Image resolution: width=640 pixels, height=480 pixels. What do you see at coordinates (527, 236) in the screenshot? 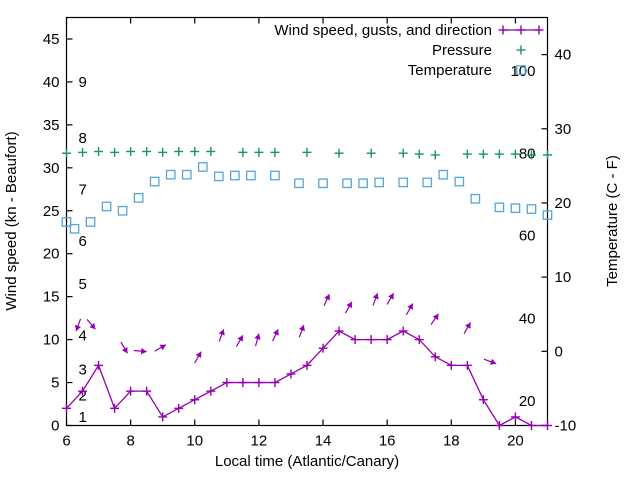
I see `fahrenheit-label: 60` at bounding box center [527, 236].